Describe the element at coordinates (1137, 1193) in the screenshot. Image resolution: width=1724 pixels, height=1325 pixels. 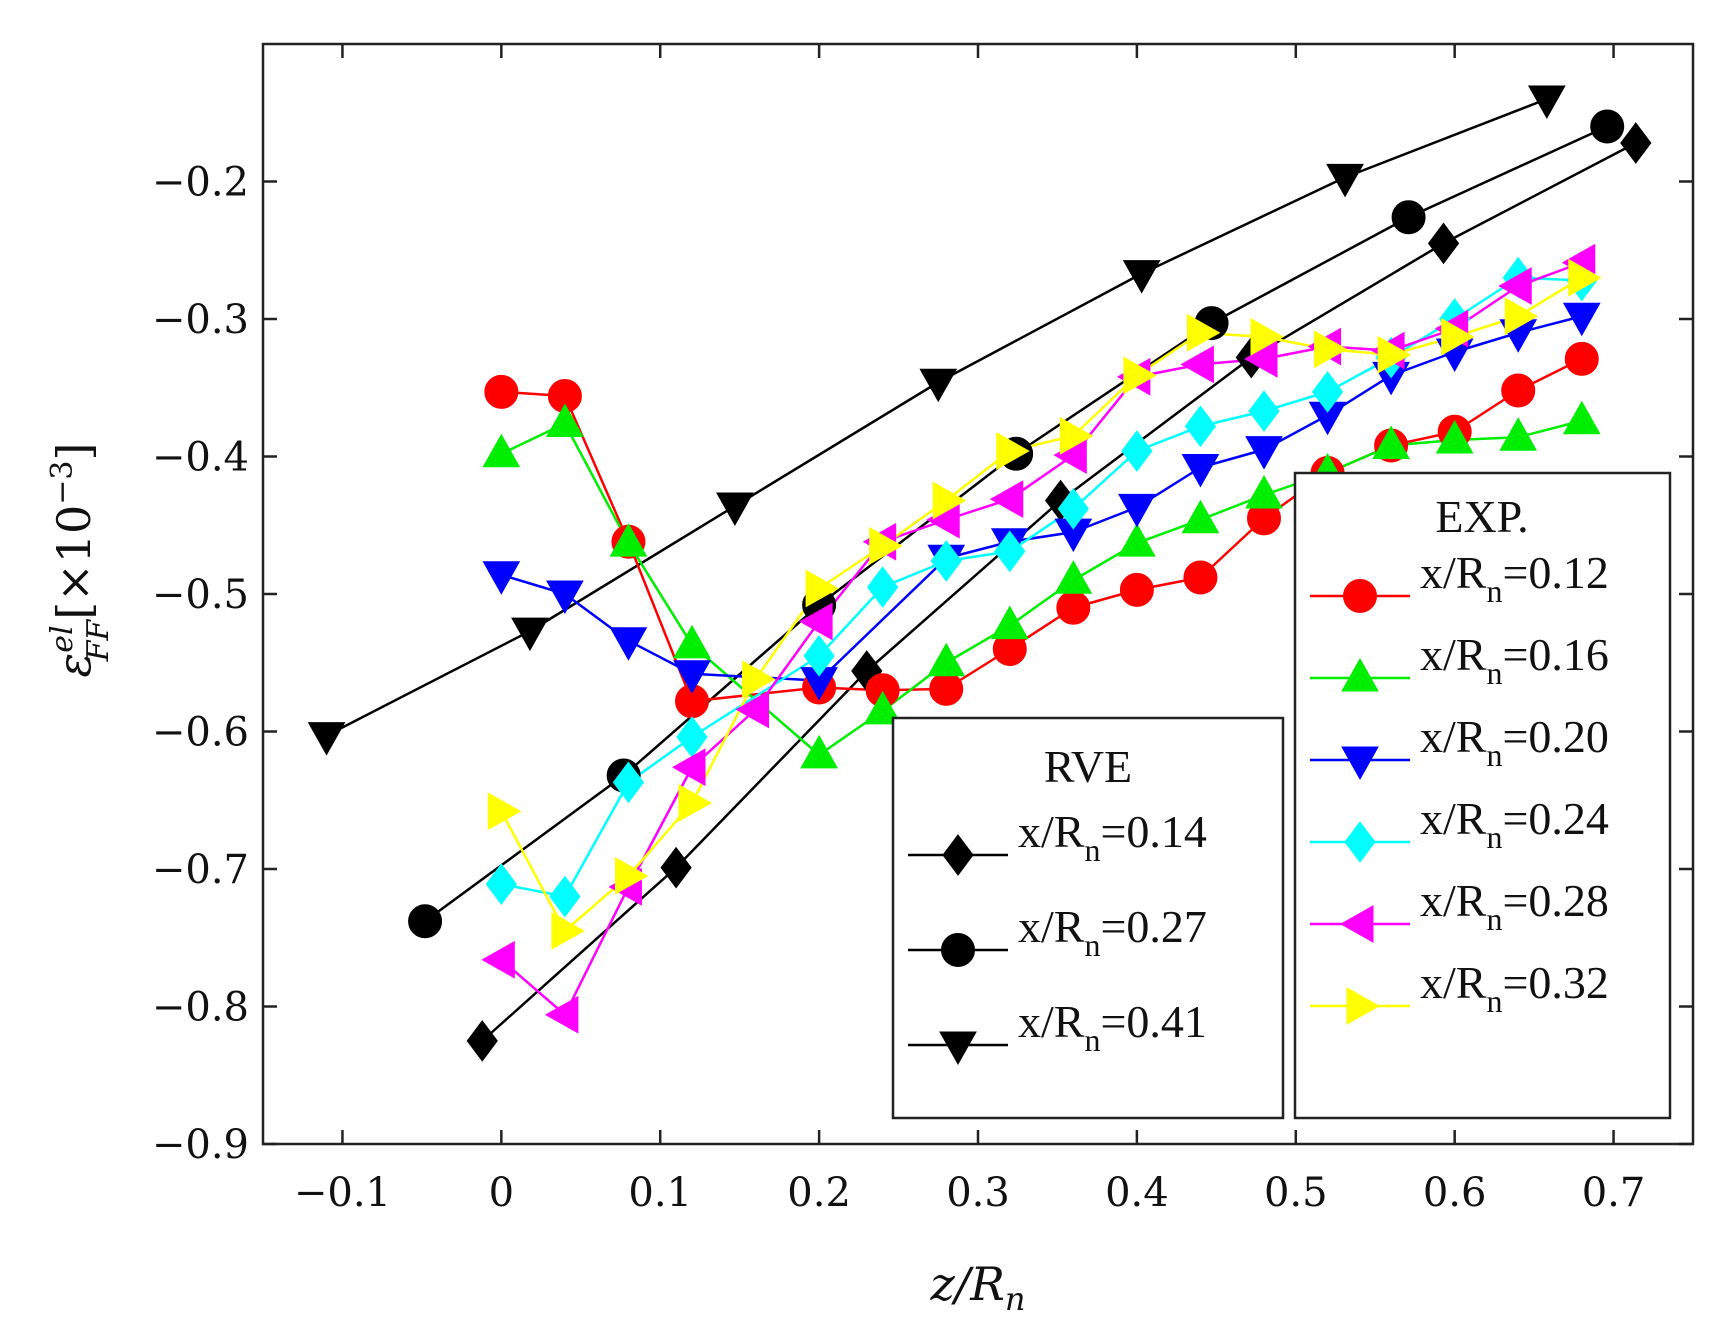
I see `x-tick-label: 0.4` at that location.